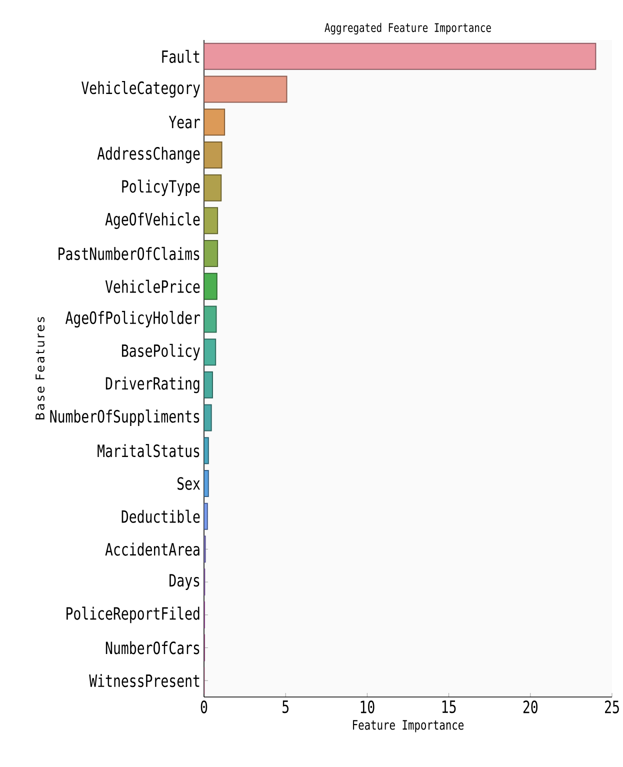 This screenshot has height=767, width=623. What do you see at coordinates (611, 707) in the screenshot?
I see `x-tick-label: 25` at bounding box center [611, 707].